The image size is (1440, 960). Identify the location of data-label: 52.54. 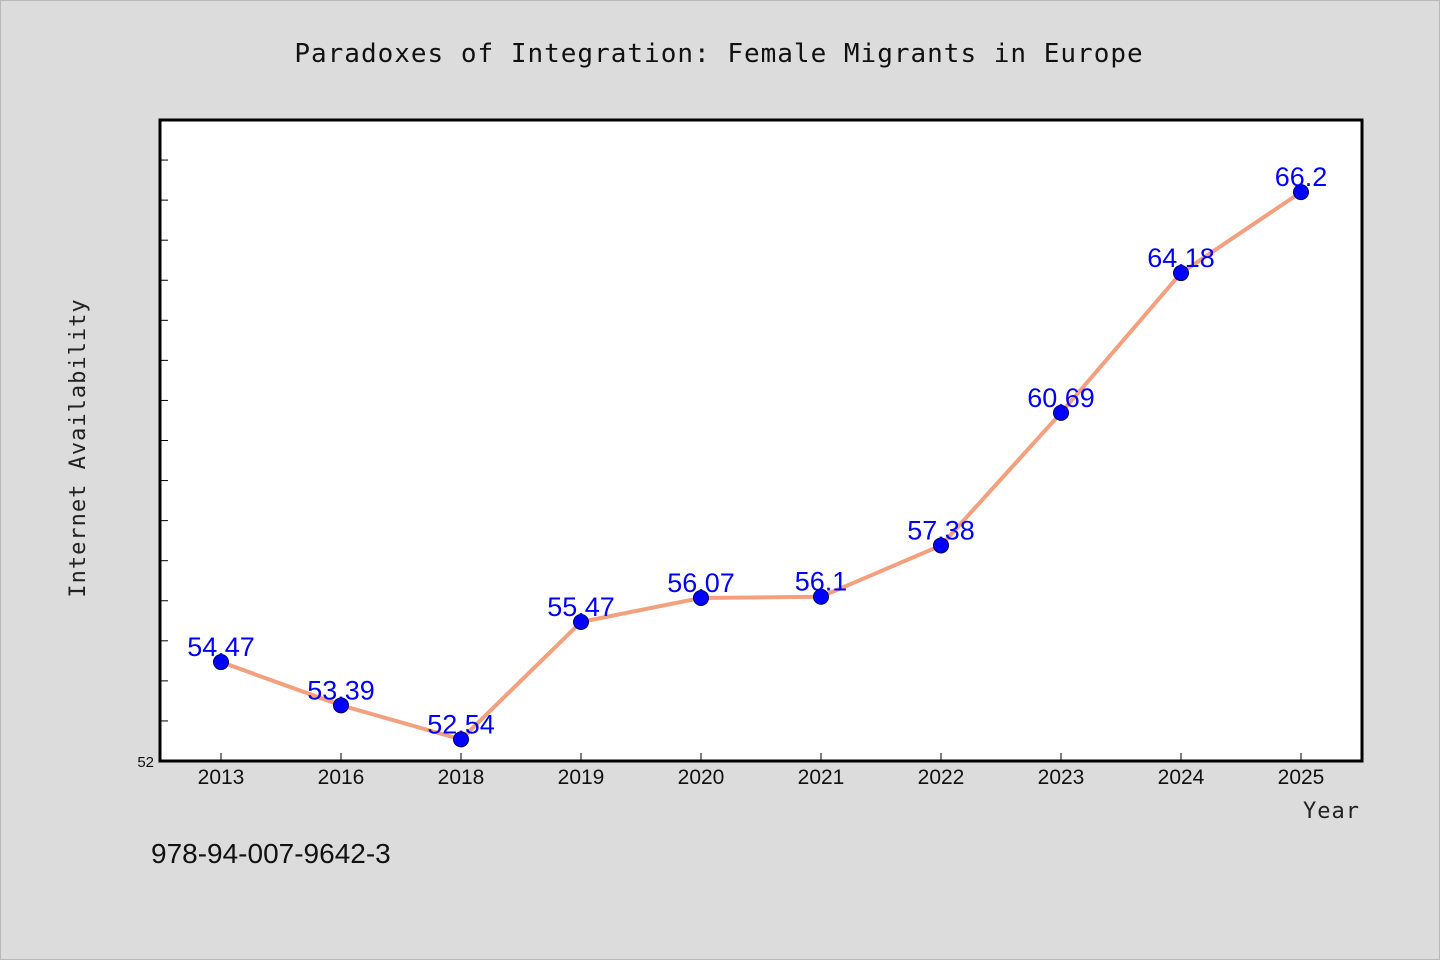
(461, 724).